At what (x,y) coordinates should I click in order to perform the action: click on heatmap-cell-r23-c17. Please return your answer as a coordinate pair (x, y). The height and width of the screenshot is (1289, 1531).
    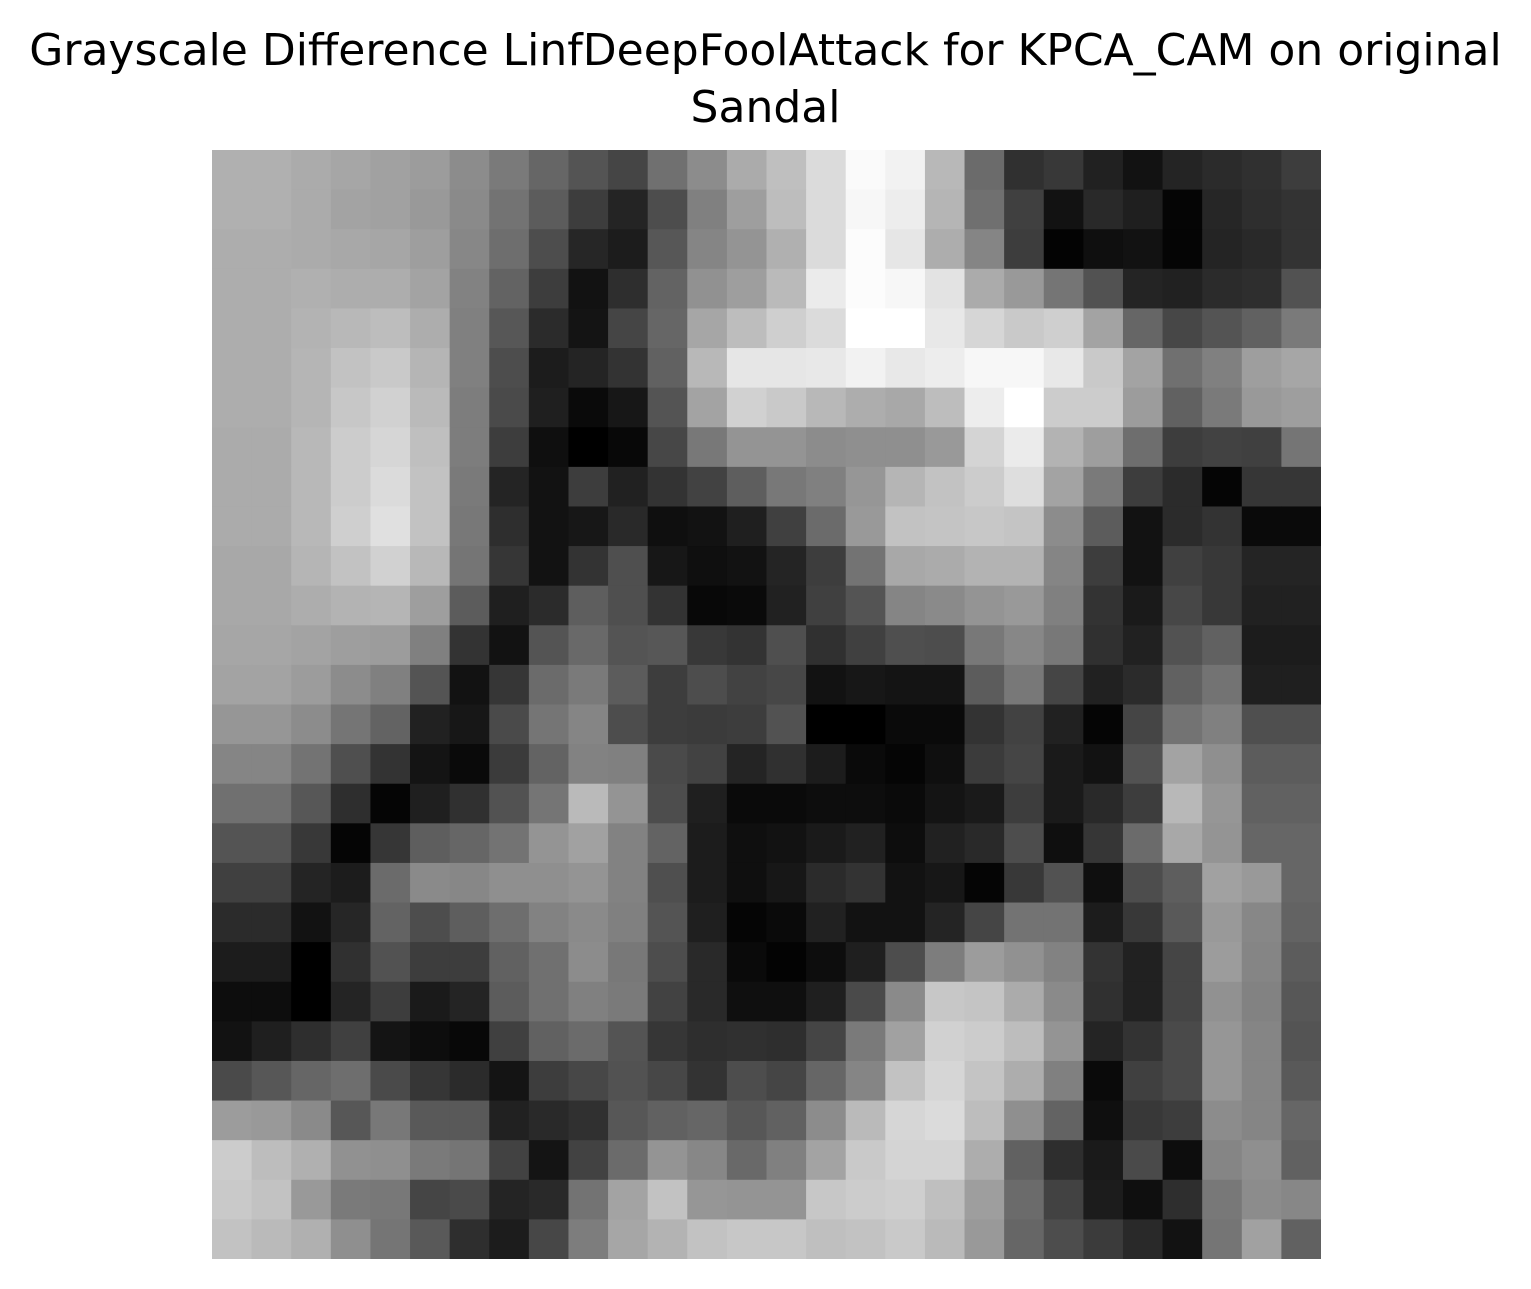
    Looking at the image, I should click on (905, 1081).